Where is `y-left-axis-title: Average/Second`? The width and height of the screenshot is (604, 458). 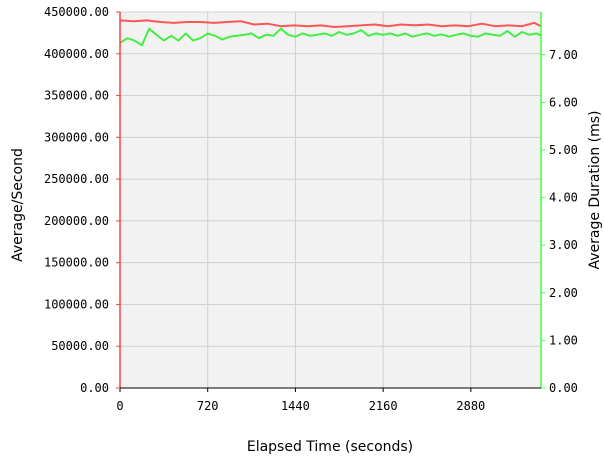 y-left-axis-title: Average/Second is located at coordinates (18, 205).